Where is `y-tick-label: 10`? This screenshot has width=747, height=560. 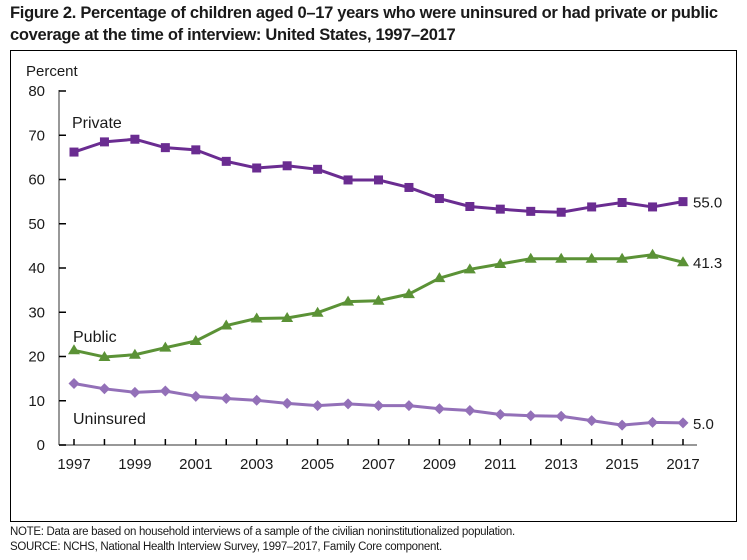 y-tick-label: 10 is located at coordinates (36, 401).